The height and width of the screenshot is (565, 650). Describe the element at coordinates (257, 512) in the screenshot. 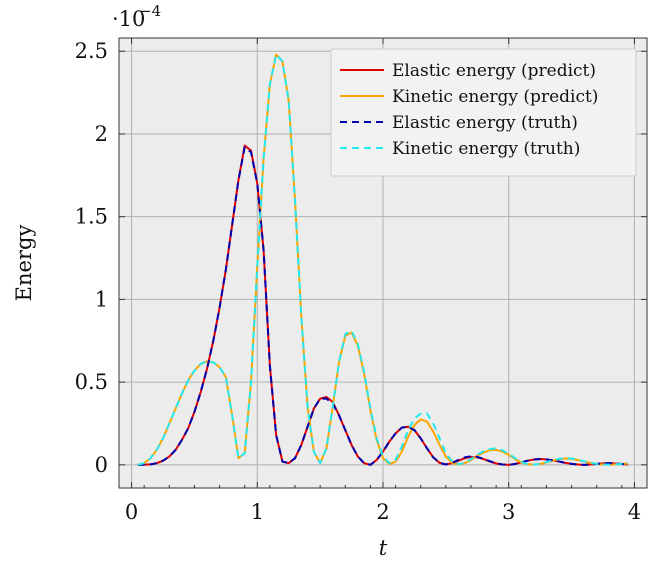

I see `x-tick-label: 1` at that location.